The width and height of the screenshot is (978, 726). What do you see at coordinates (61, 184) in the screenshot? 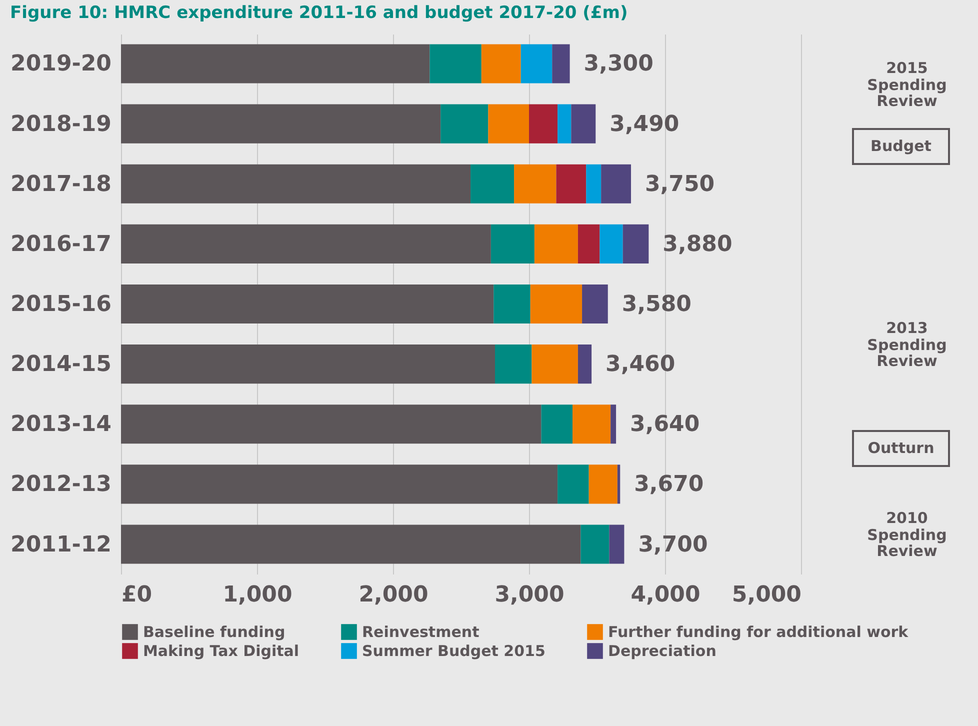
I see `y-tick-label: 2017-18` at bounding box center [61, 184].